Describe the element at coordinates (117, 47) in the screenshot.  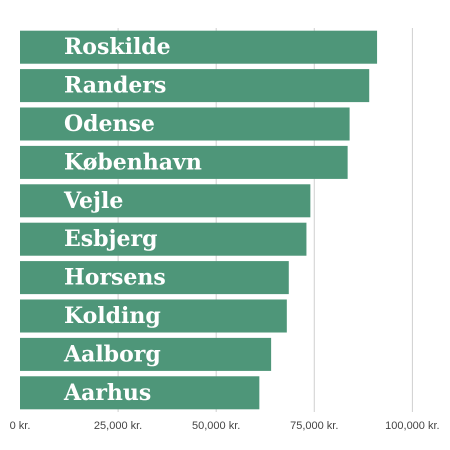
I see `bar-label-0: Roskilde` at that location.